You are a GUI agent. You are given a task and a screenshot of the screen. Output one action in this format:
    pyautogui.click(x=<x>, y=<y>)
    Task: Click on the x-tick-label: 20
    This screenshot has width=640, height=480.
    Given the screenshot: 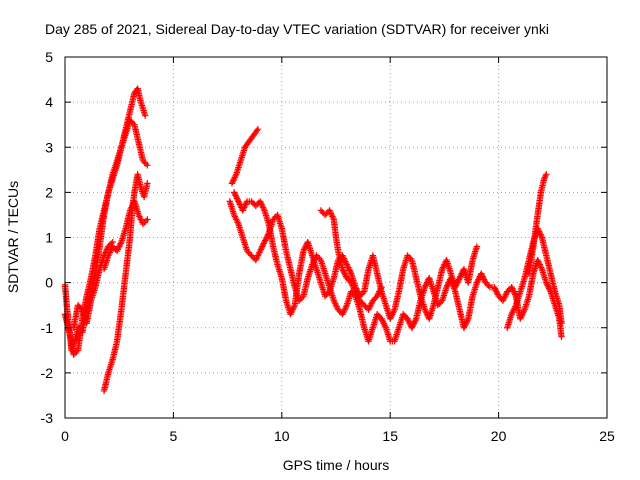 What is the action you would take?
    pyautogui.click(x=499, y=436)
    